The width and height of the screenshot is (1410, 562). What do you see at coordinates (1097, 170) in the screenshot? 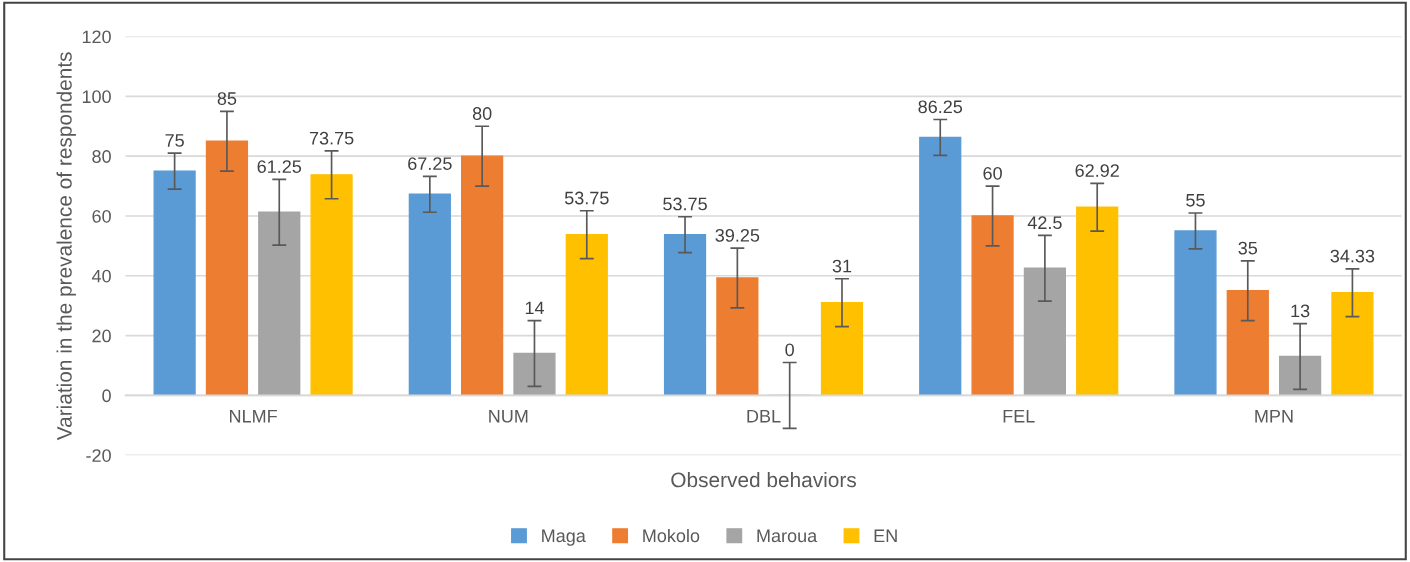
I see `data-label: 62.92` at bounding box center [1097, 170].